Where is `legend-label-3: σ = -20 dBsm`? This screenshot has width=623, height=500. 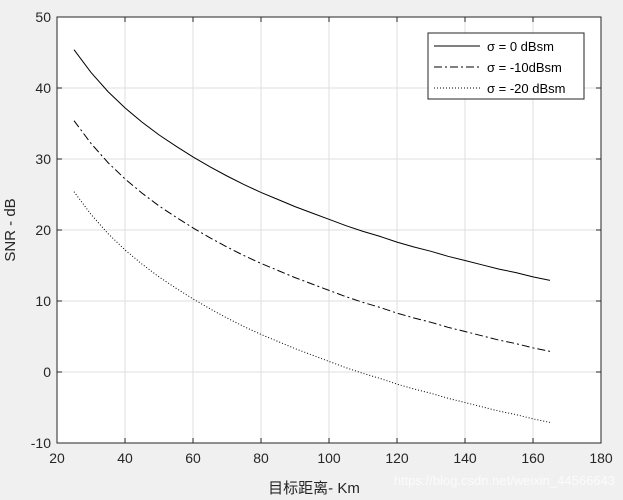
legend-label-3: σ = -20 dBsm is located at coordinates (526, 88).